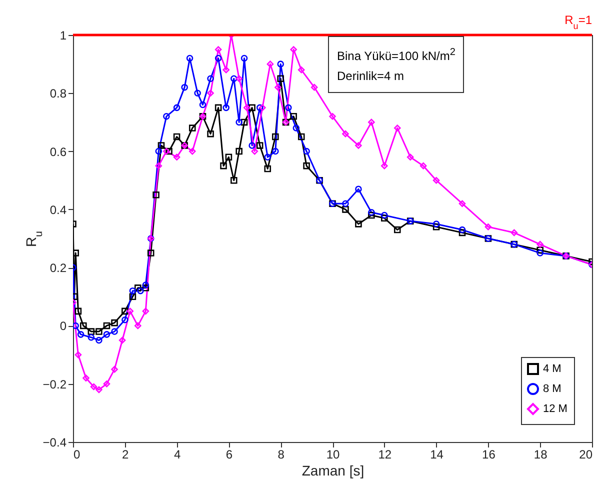 This screenshot has height=499, width=598. I want to click on y-tick-label: 0.2, so click(58, 268).